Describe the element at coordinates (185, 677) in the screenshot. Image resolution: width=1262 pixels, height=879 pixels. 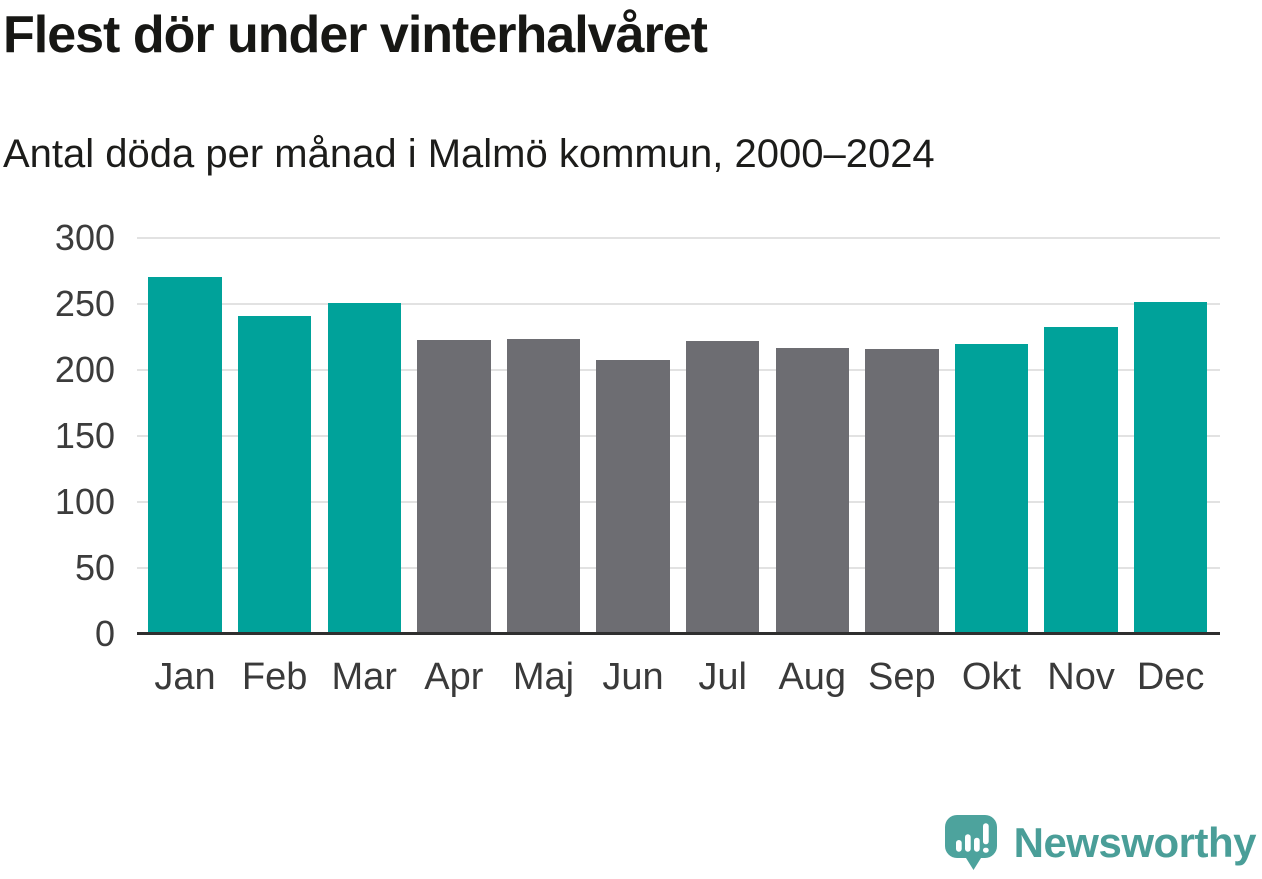
I see `x-tick-label-jan: Jan` at that location.